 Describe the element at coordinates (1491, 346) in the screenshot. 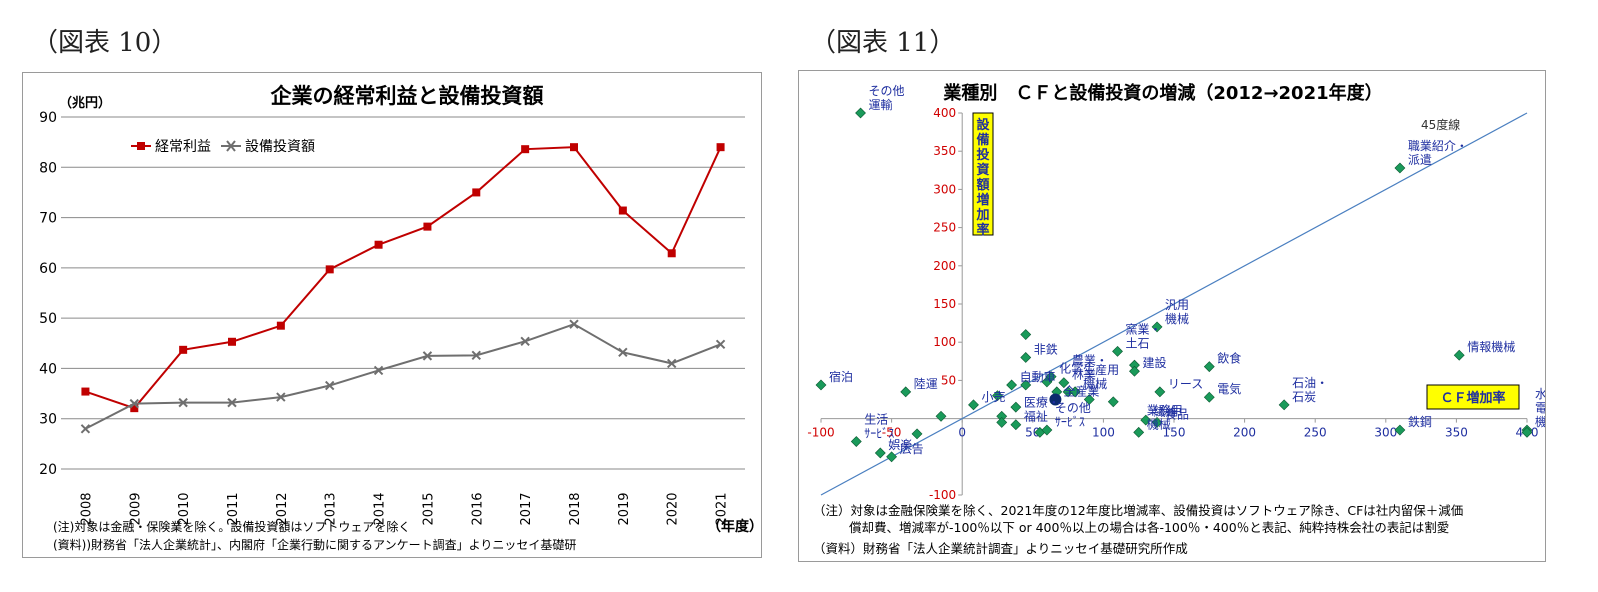

I see `point-label: 情報機械` at that location.